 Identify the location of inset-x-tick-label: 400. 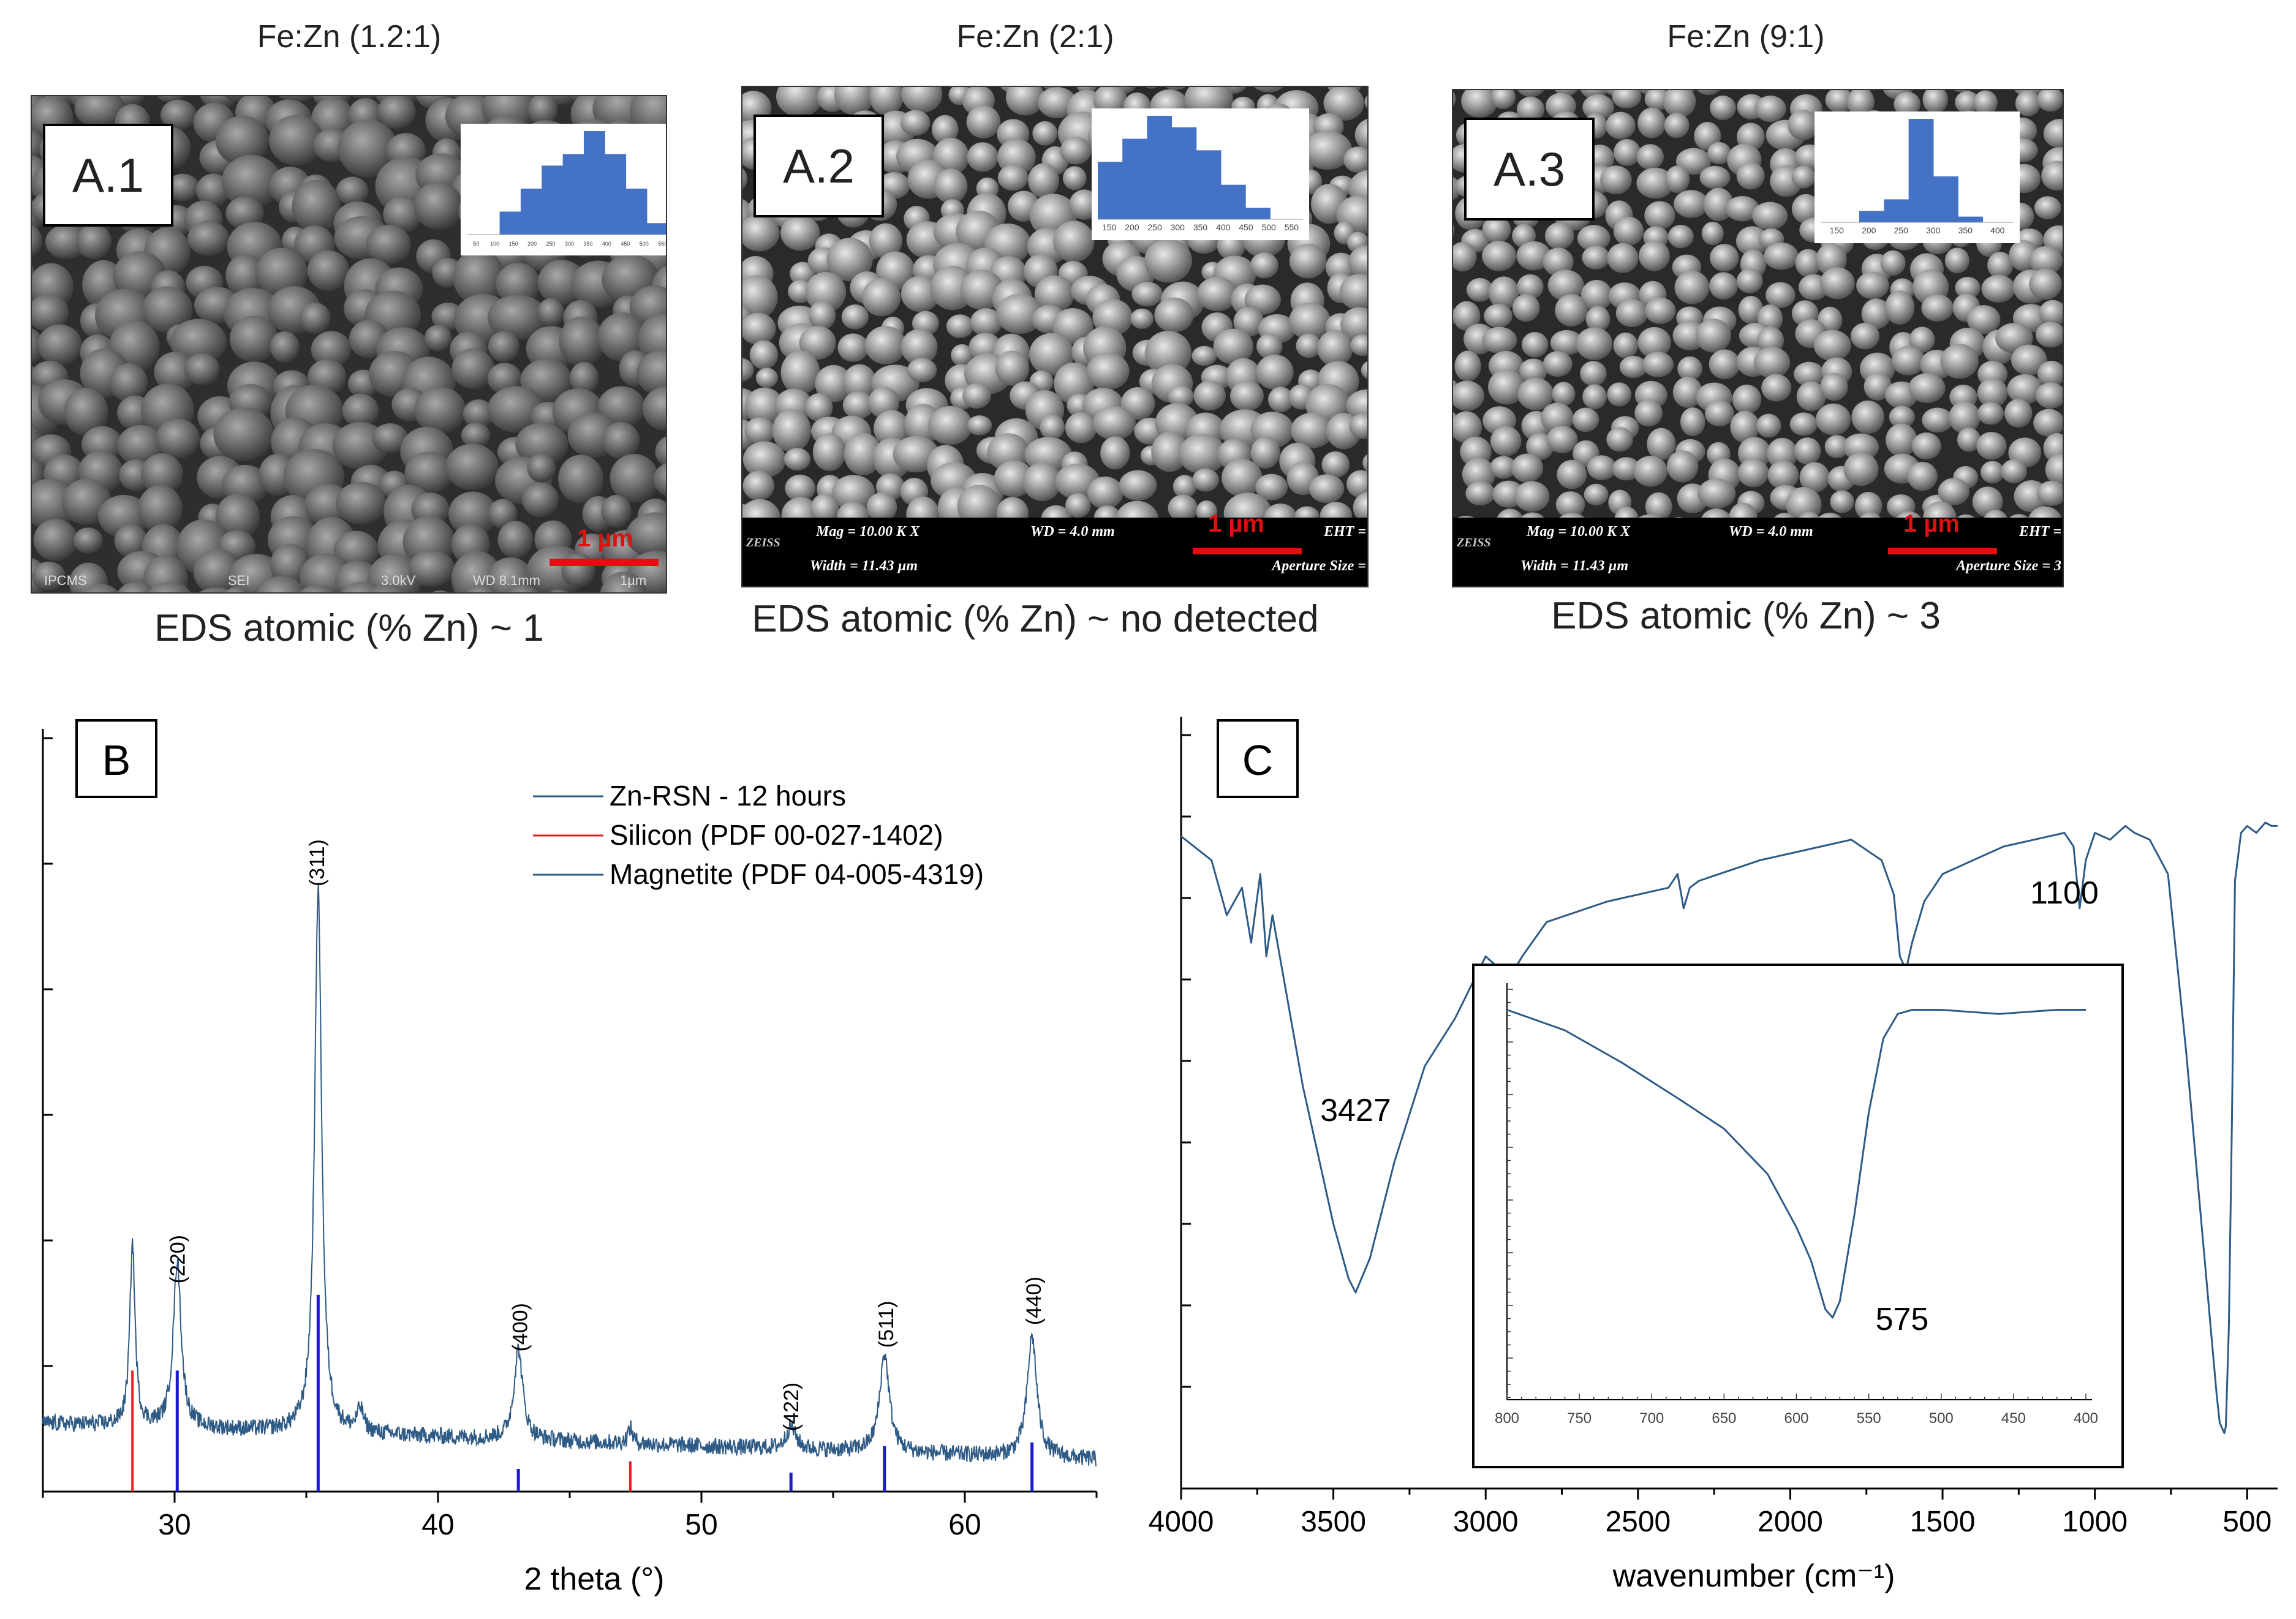
(2086, 1418).